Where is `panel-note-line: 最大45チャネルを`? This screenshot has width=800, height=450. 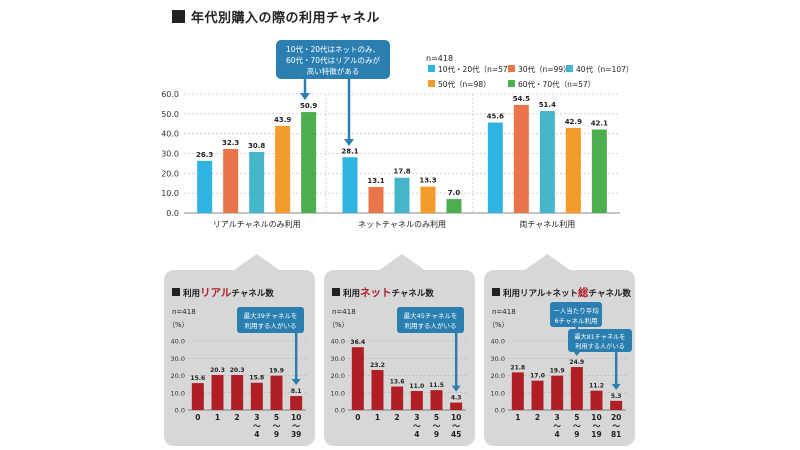 panel-note-line: 最大45チャネルを is located at coordinates (431, 315).